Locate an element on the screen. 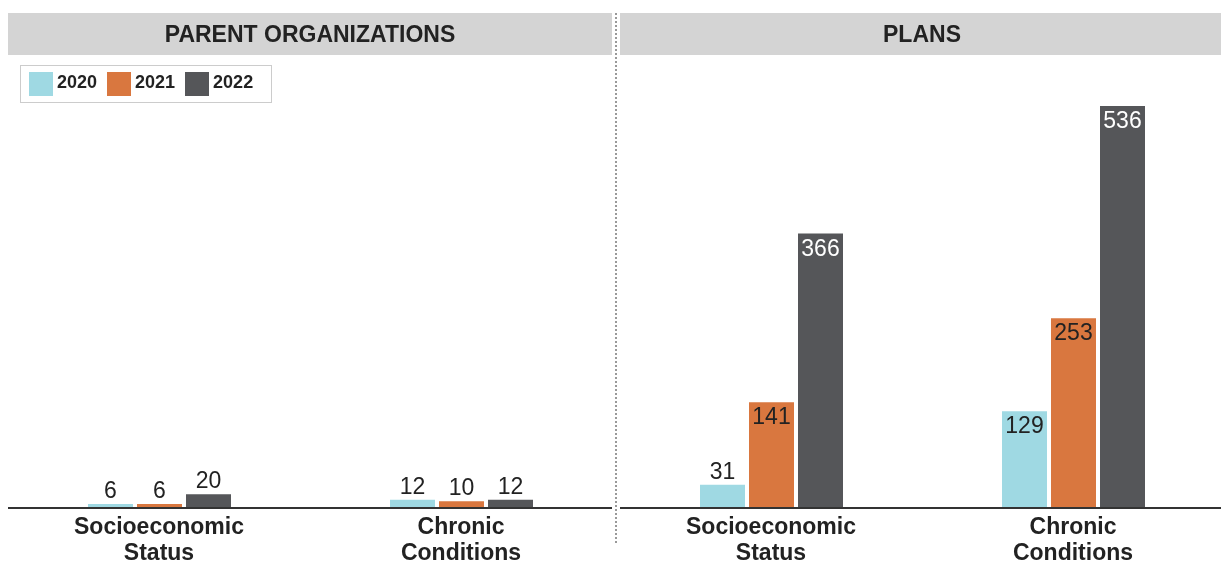  data-label: 129 is located at coordinates (1024, 425).